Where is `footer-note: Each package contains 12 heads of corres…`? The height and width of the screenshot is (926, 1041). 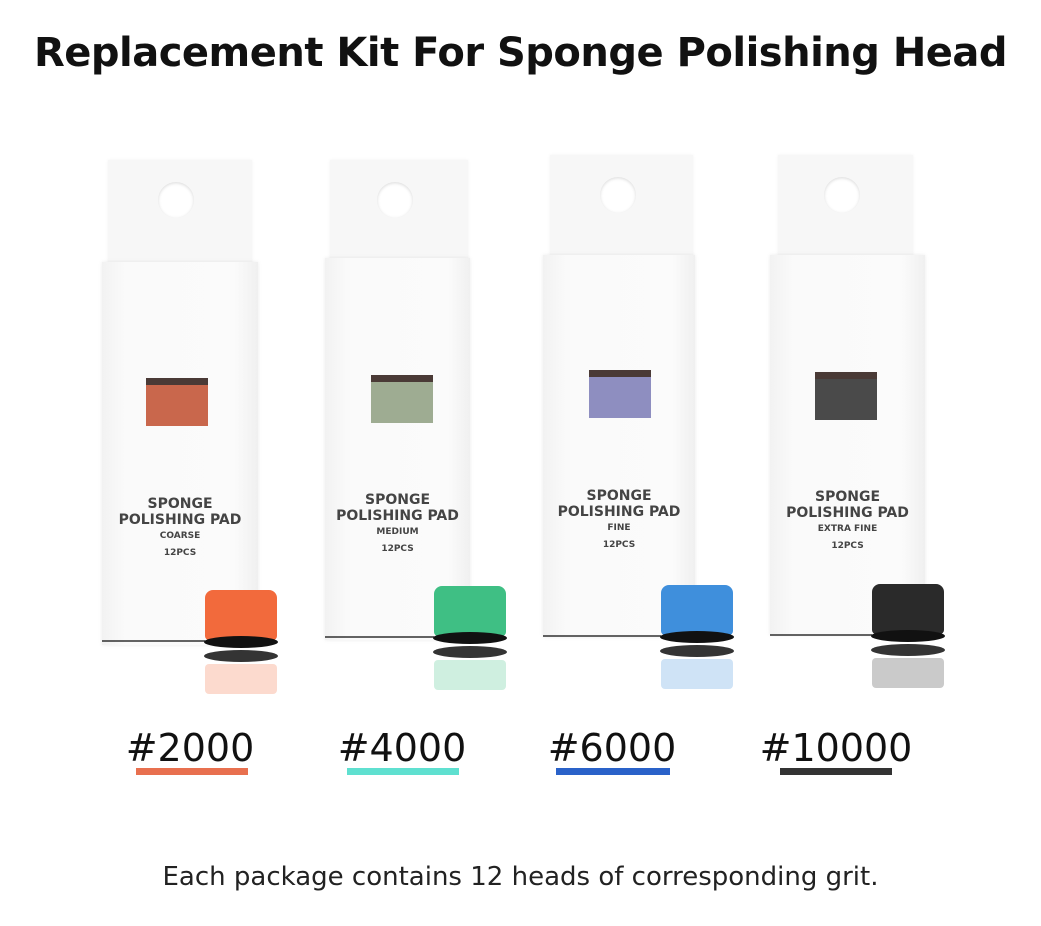 footer-note: Each package contains 12 heads of corres… is located at coordinates (520, 877).